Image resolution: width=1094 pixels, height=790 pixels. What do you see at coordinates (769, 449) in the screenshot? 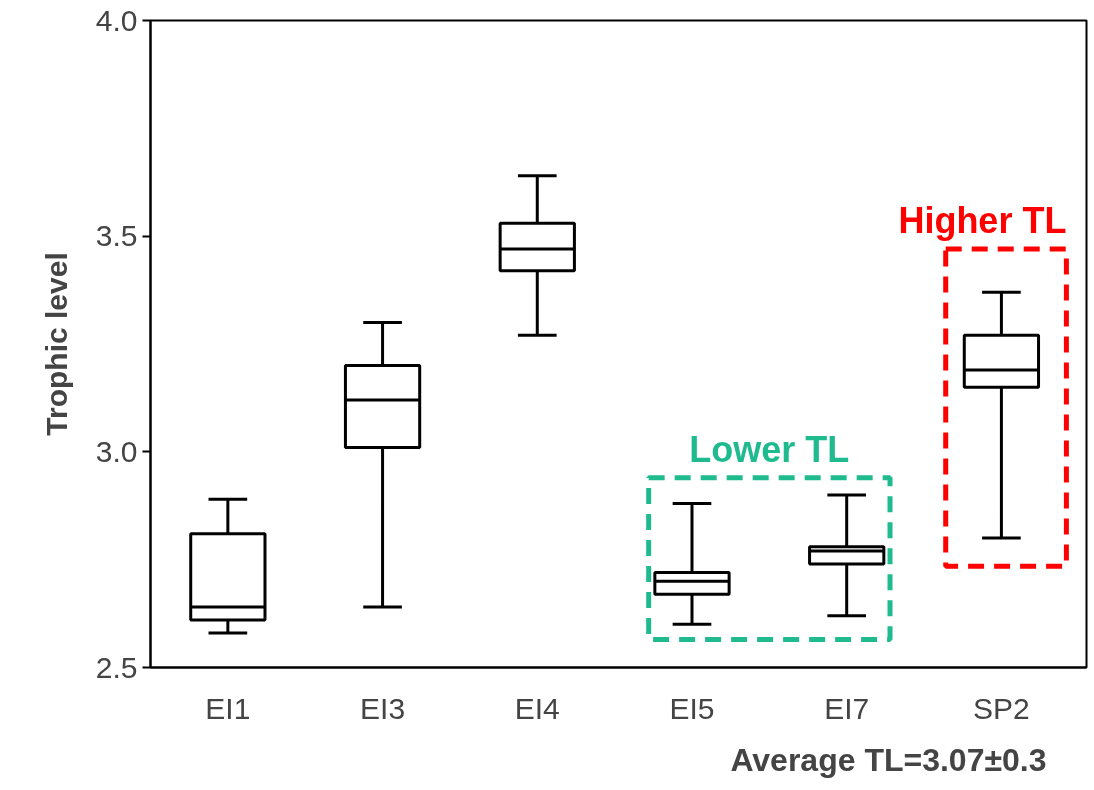
I see `annotation: Lower TL` at bounding box center [769, 449].